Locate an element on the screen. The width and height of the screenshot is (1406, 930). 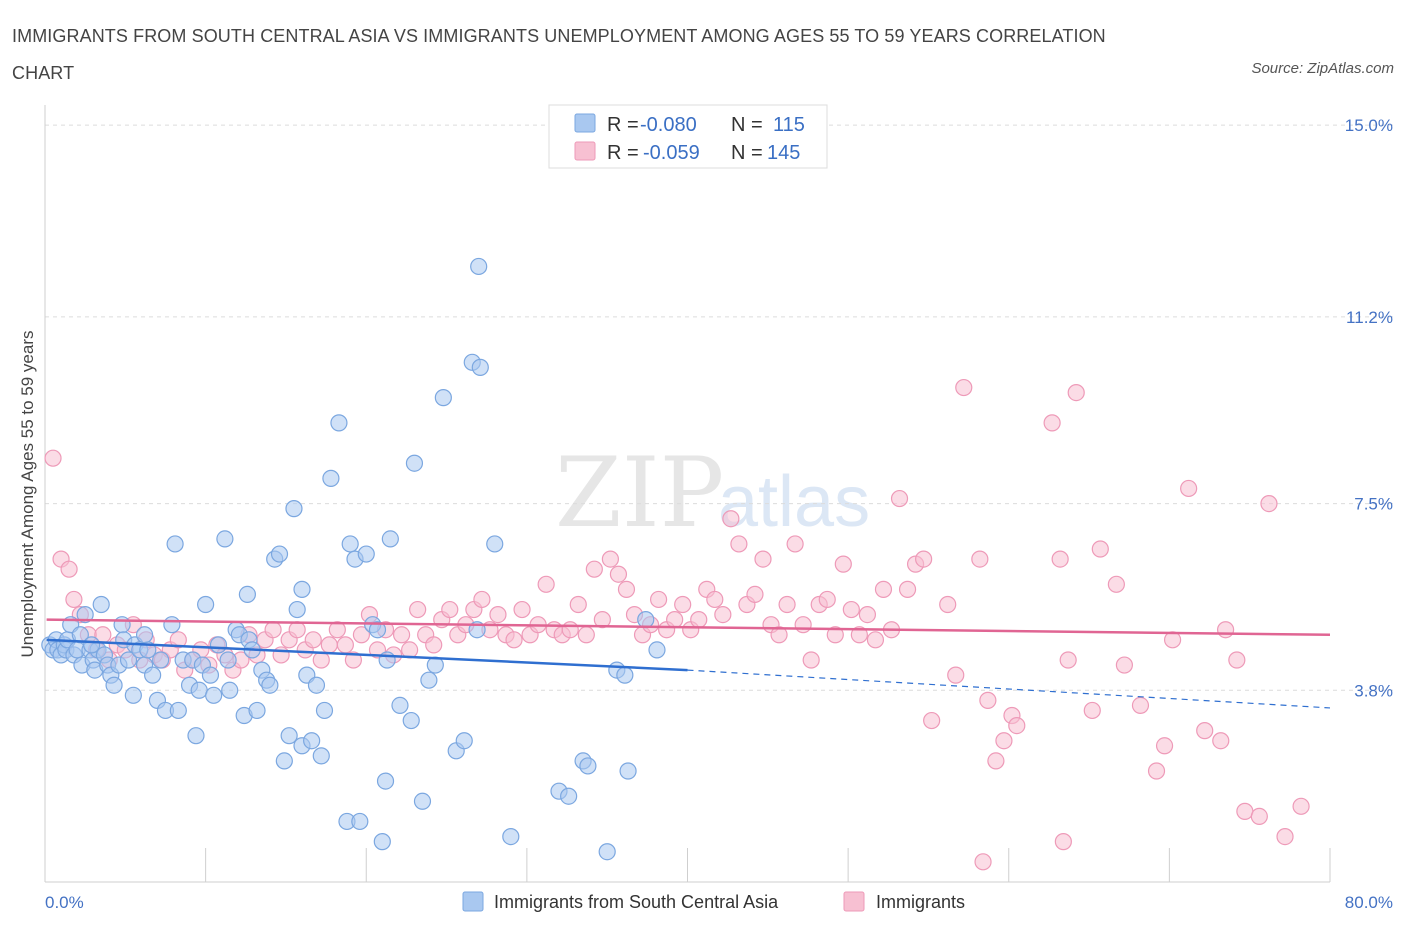
y-tick-label: 11.2% is located at coordinates (1369, 317).